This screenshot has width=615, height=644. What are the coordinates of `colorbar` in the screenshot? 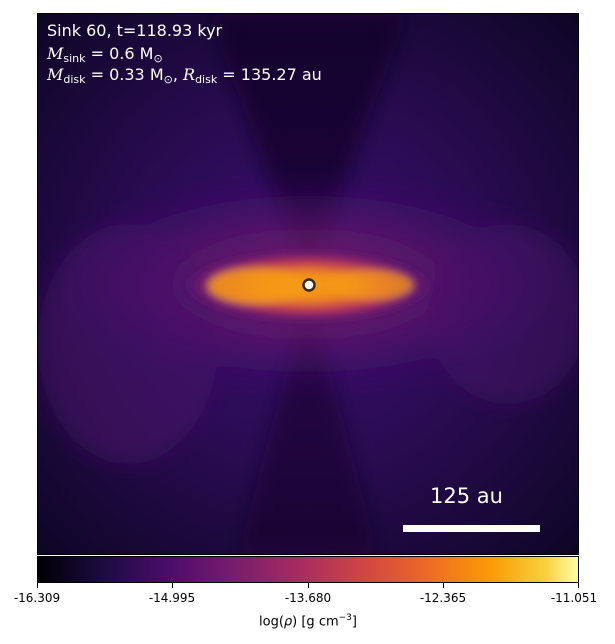 It's located at (308, 569).